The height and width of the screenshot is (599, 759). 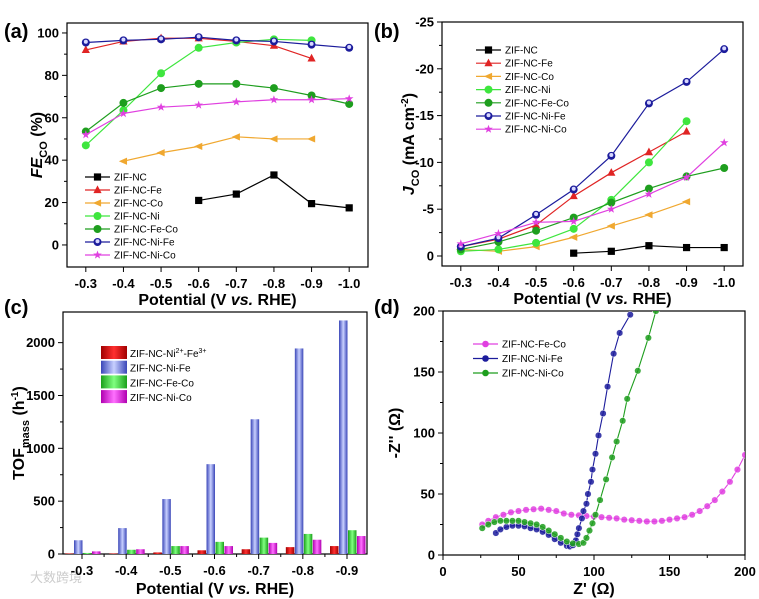 What do you see at coordinates (26, 434) in the screenshot?
I see `y-axis-label-c-part: mass` at bounding box center [26, 434].